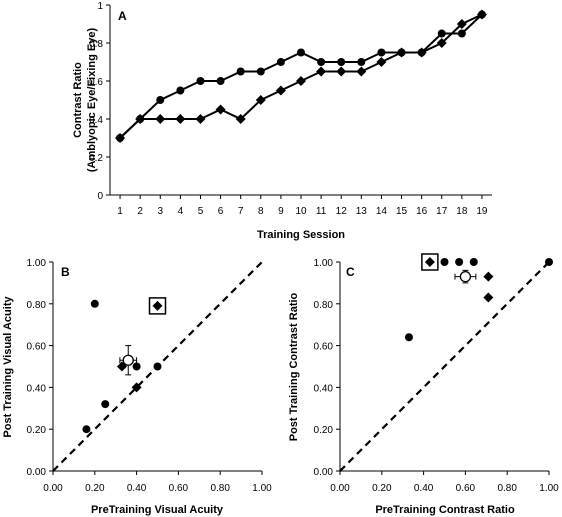 The width and height of the screenshot is (562, 517). I want to click on panel-b-mean-point, so click(128, 360).